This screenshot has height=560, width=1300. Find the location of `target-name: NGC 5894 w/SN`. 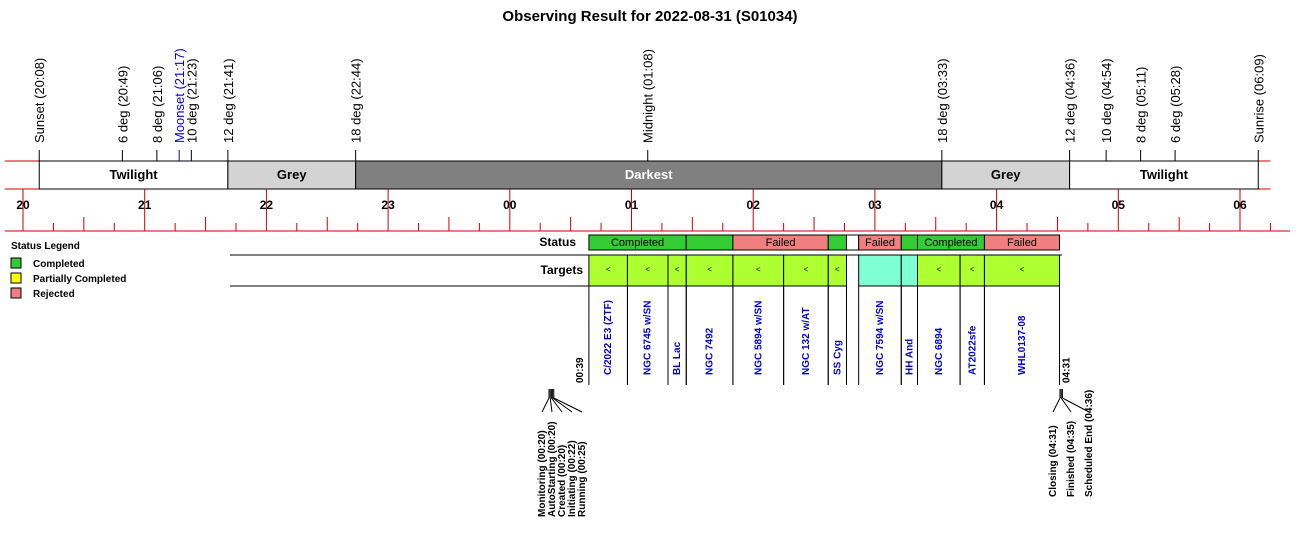

target-name: NGC 5894 w/SN is located at coordinates (758, 338).